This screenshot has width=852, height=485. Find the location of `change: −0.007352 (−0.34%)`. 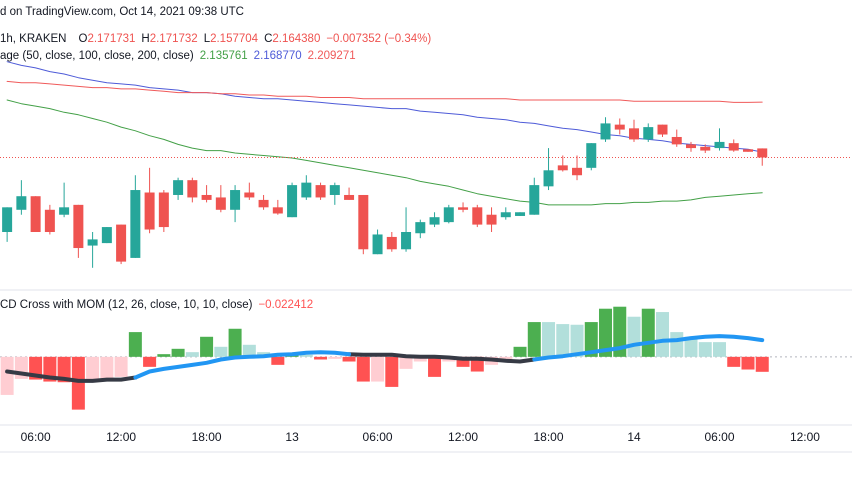

change: −0.007352 (−0.34%) is located at coordinates (379, 39).